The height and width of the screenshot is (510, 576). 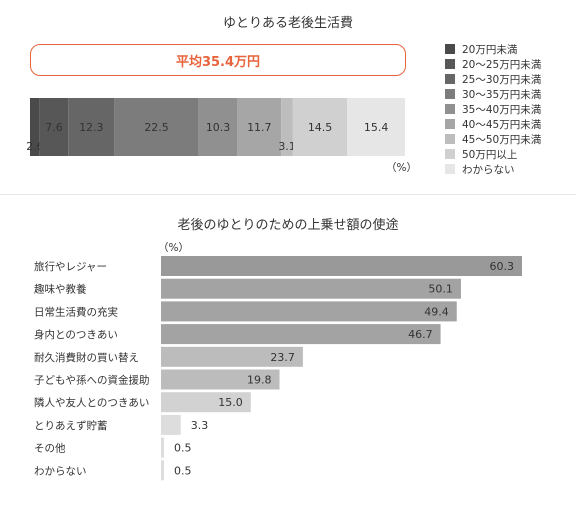 I want to click on stacked-bar-chart: 2.67.6 12.3 22.5 10.3 11.7 3.1 14.5 15.4, so click(x=215, y=127).